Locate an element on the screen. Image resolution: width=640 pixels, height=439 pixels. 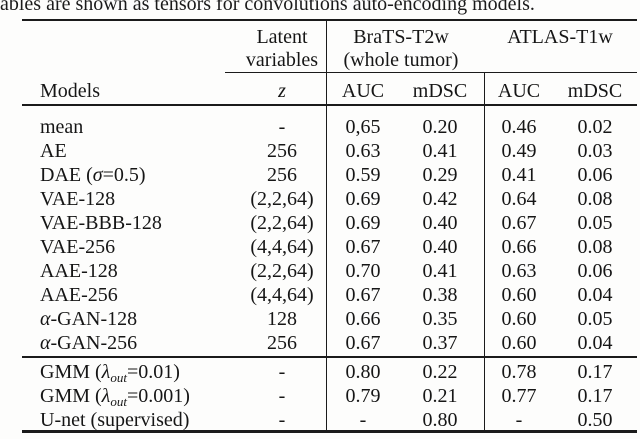
table-top-rule is located at coordinates (329, 20).